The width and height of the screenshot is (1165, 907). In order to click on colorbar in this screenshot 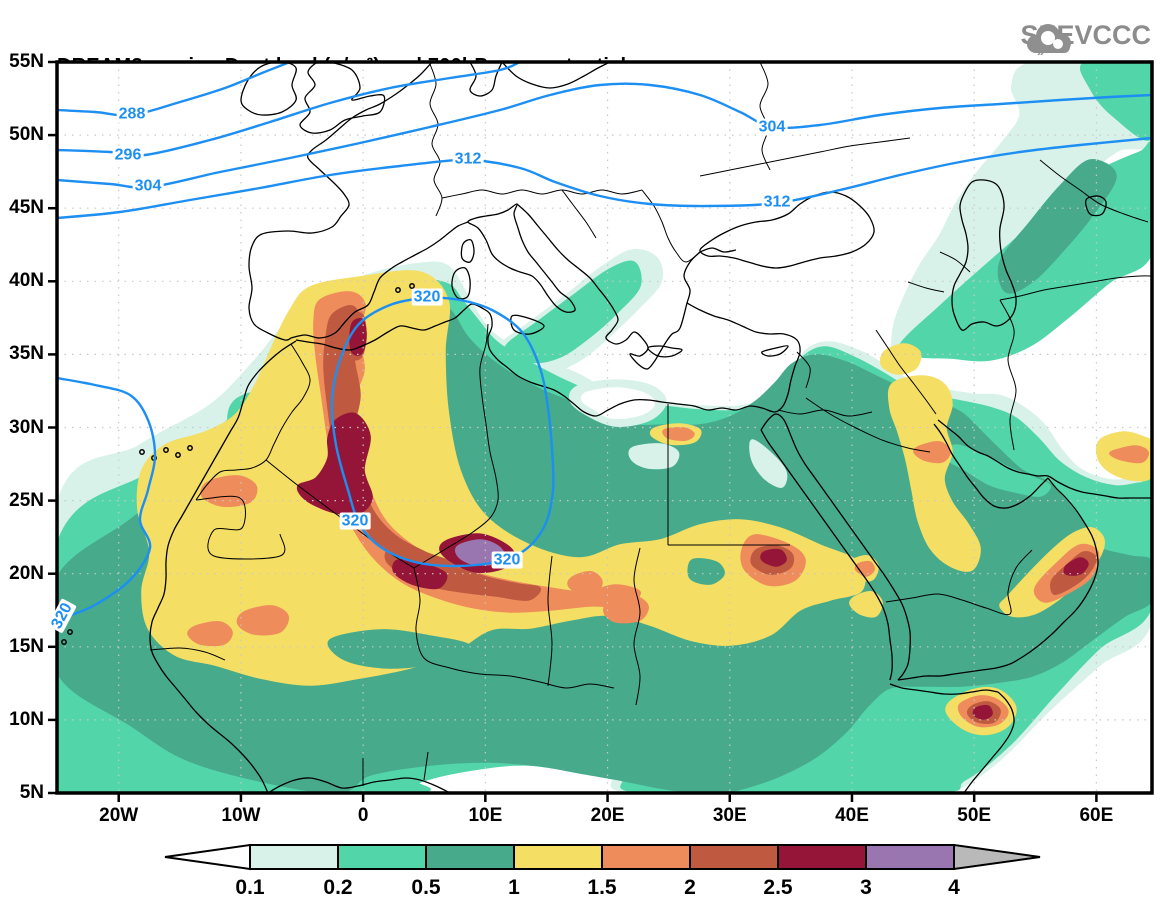, I will do `click(602, 857)`.